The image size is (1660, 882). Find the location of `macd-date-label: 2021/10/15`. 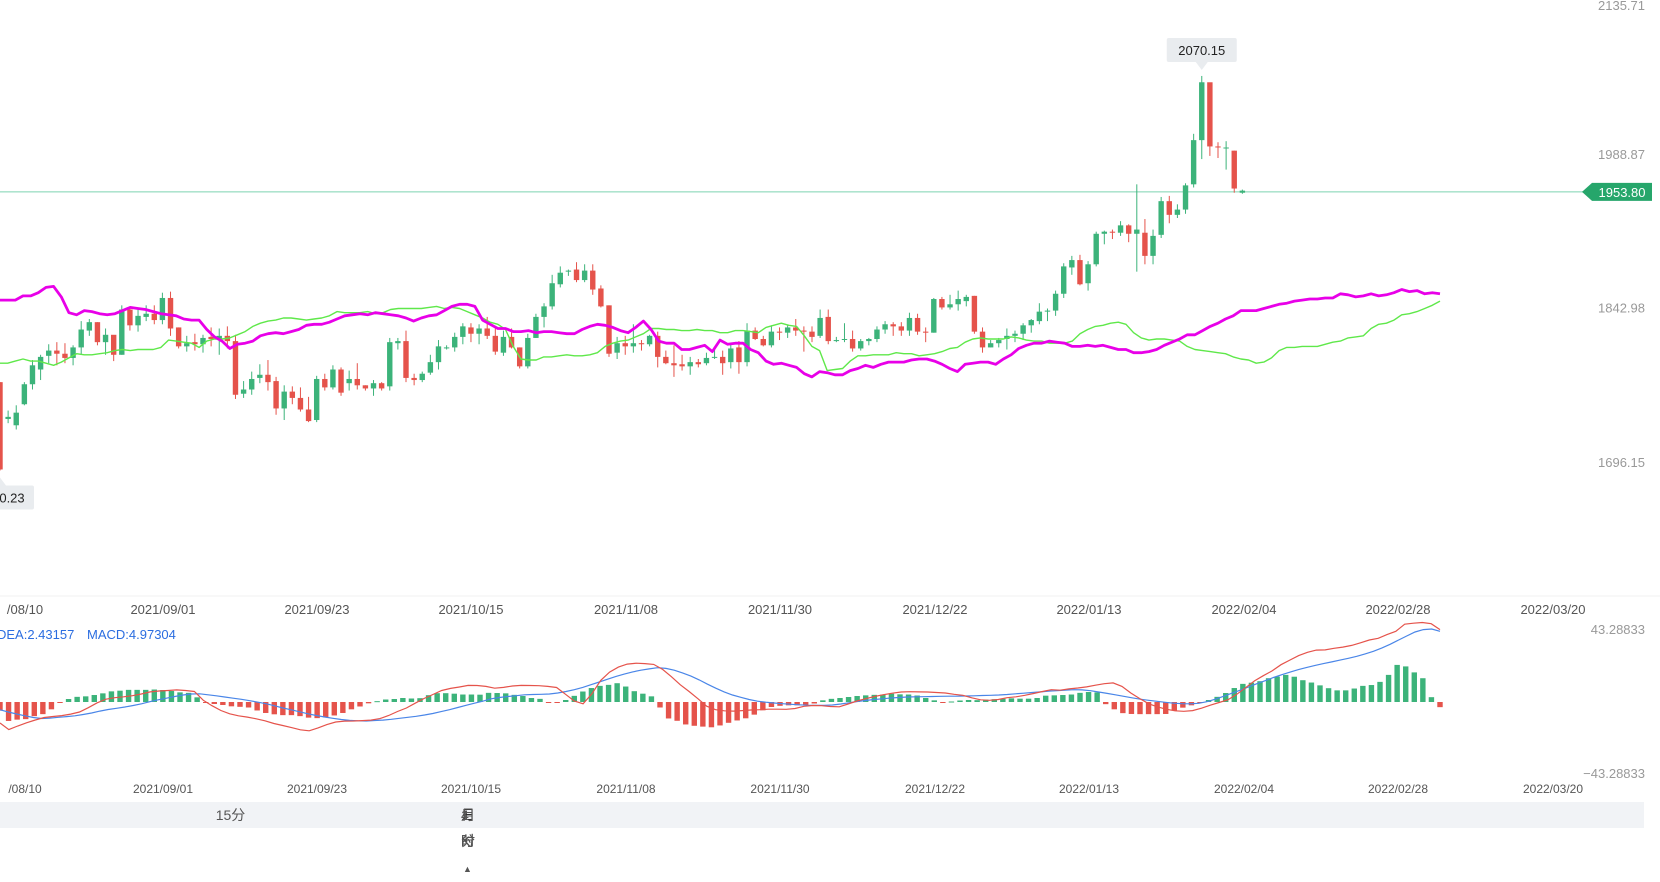

macd-date-label: 2021/10/15 is located at coordinates (471, 789).